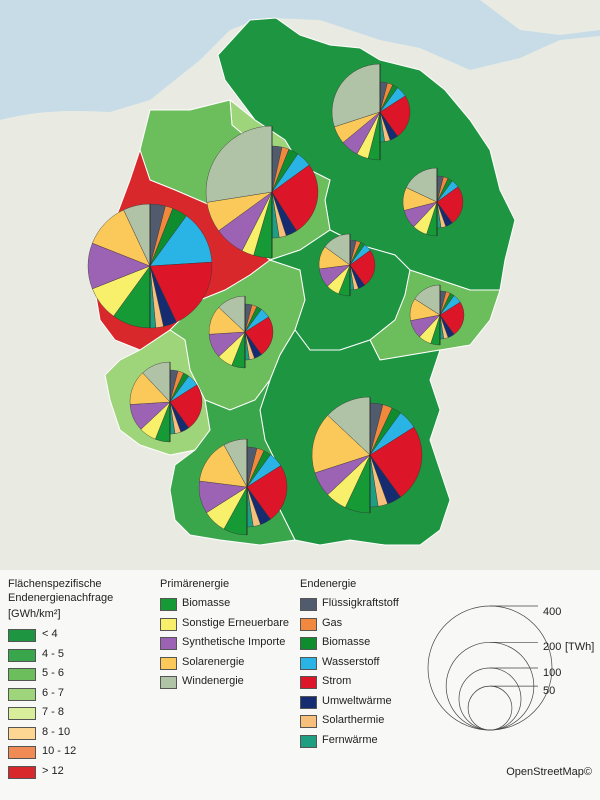 The width and height of the screenshot is (600, 800). I want to click on density-label-6: 10 - 12, so click(59, 751).